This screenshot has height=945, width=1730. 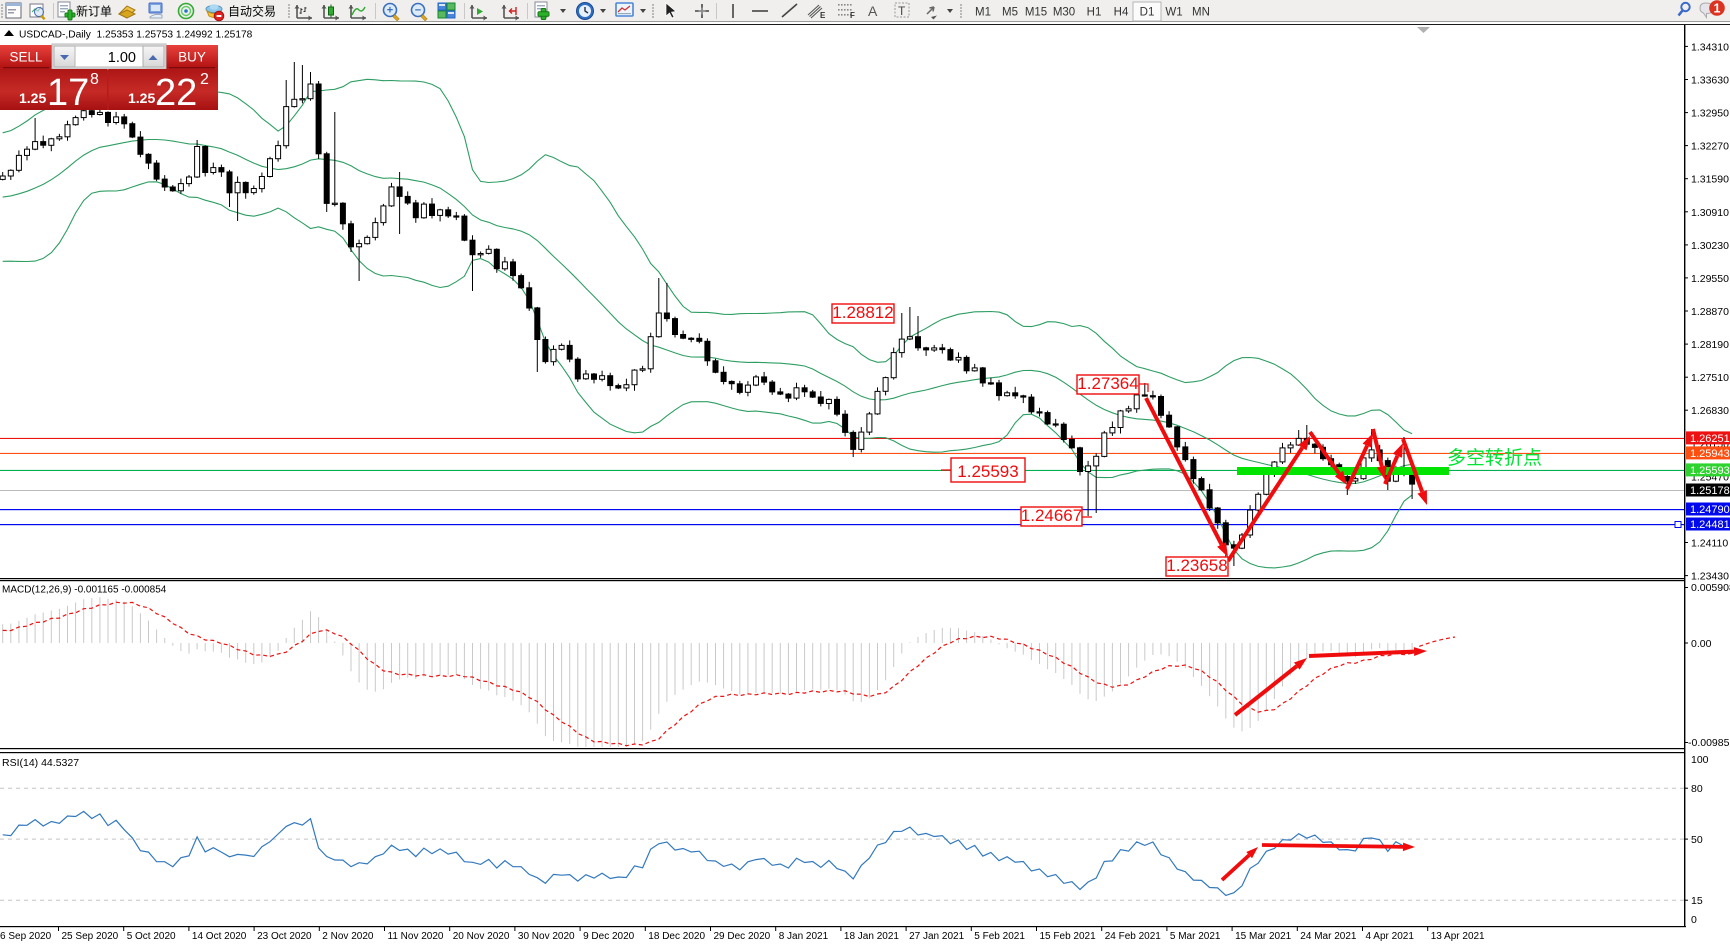 I want to click on svg-text: 18 Jan 2021, so click(x=871, y=936).